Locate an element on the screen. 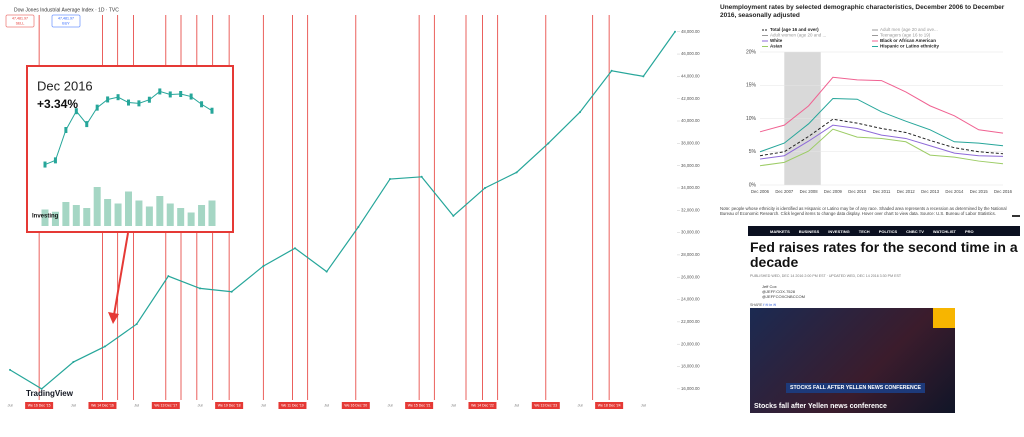 Image resolution: width=1024 pixels, height=437 pixels. x-tick-label: Dec 2007 is located at coordinates (784, 191).